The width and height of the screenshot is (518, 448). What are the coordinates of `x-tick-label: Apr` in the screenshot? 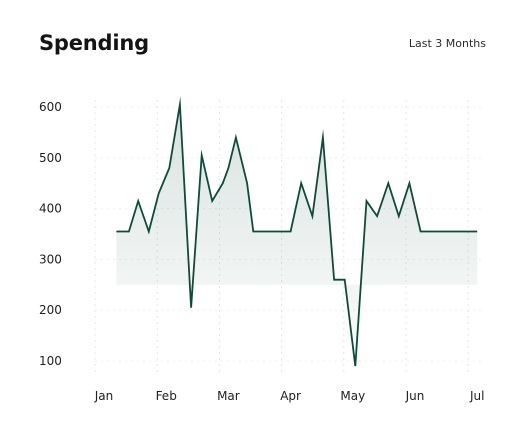 It's located at (290, 396).